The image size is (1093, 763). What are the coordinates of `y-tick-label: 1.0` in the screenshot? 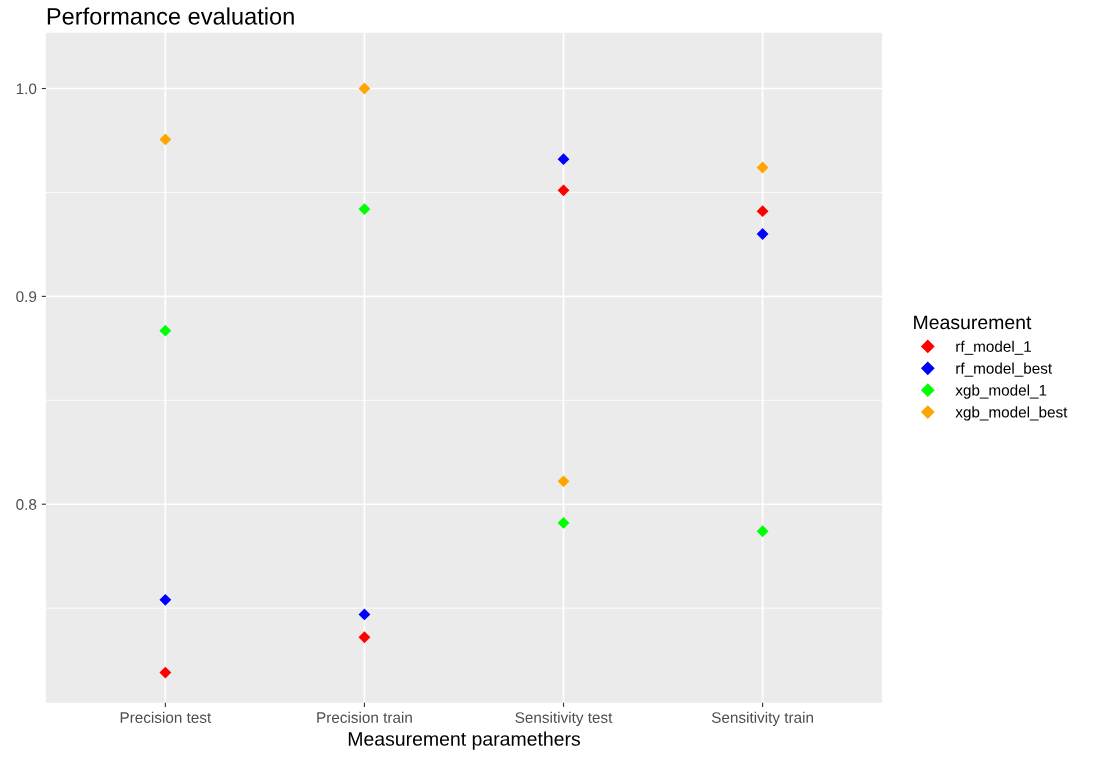 It's located at (26, 89).